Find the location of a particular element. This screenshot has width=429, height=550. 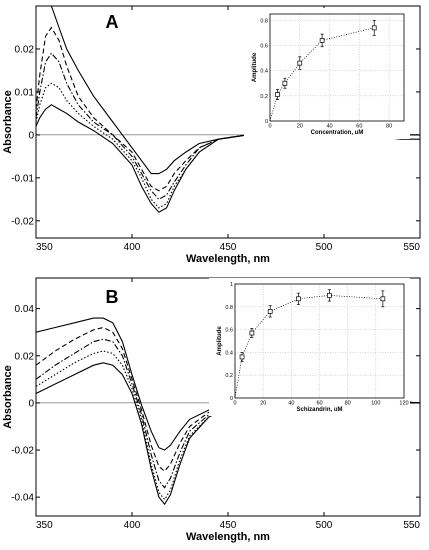

y-tick-label: 0.04 is located at coordinates (25, 309).